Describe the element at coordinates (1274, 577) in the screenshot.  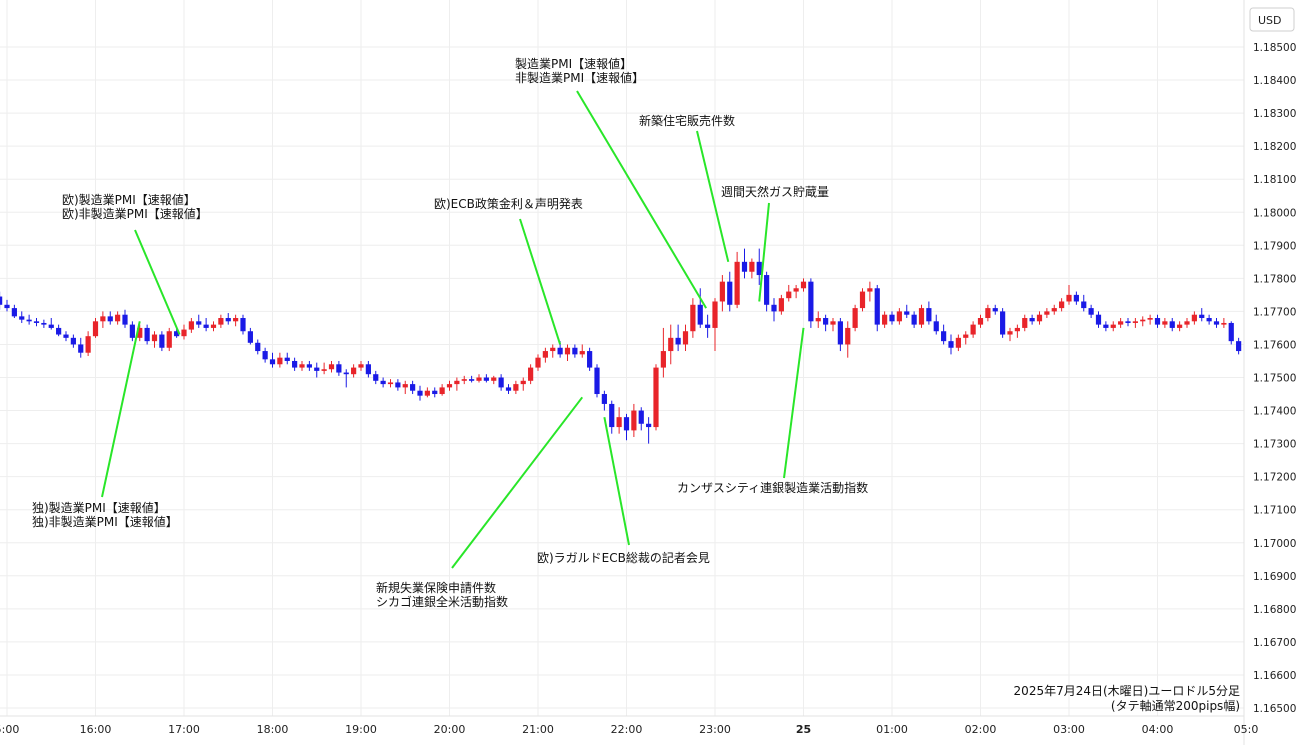
I see `y-tick-label: 1.16900` at that location.